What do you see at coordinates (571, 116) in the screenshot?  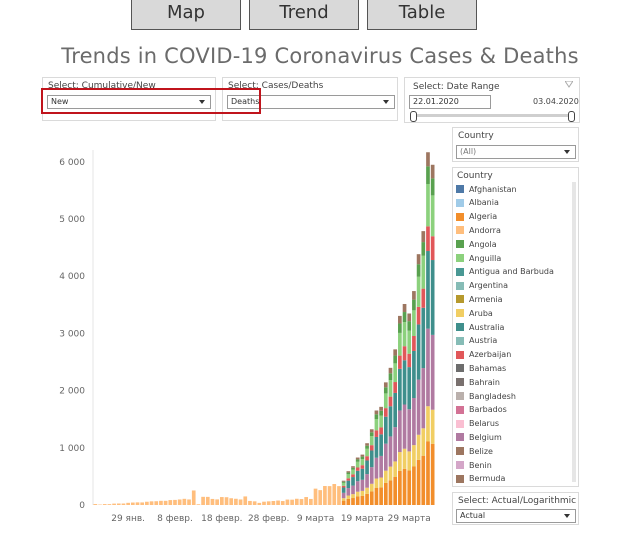 I see `date-range-slider-end-handle` at bounding box center [571, 116].